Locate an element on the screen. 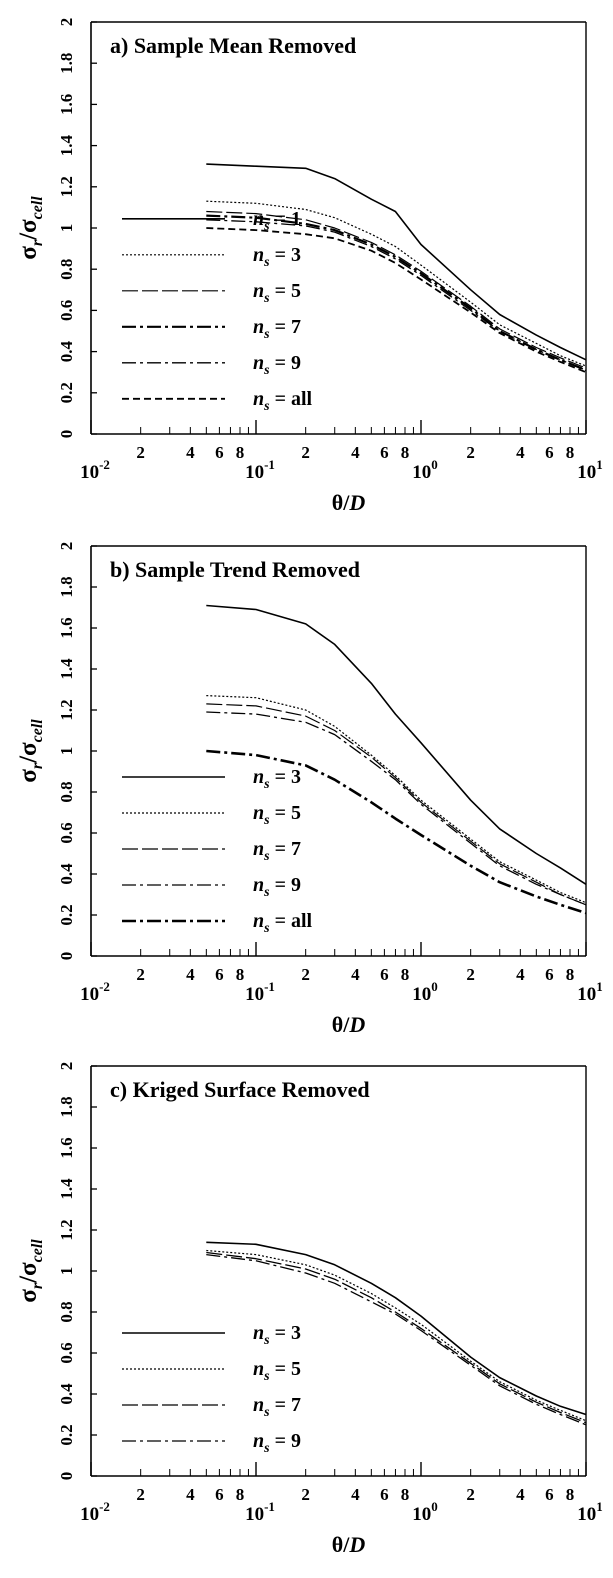  y-axis-label-sep: /σ is located at coordinates (28, 753).